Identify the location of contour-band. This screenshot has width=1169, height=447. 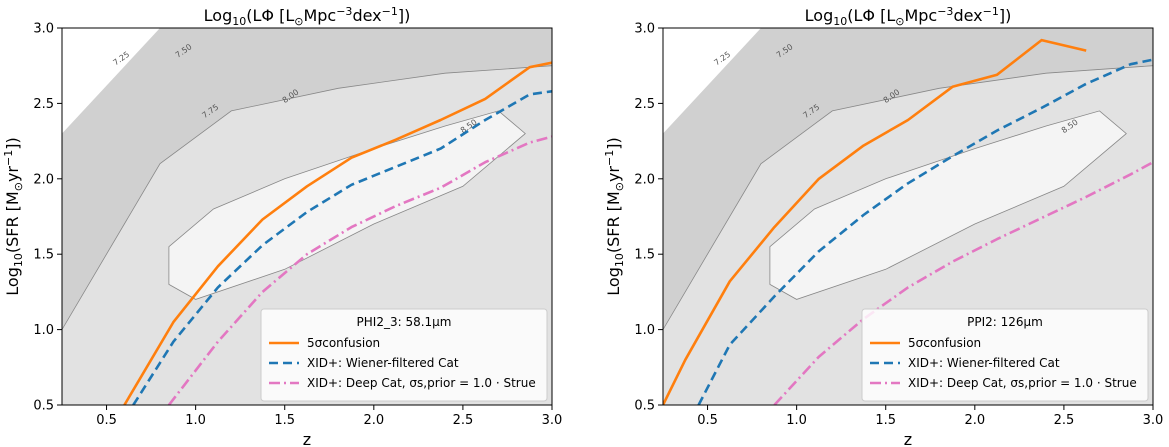
(948, 205).